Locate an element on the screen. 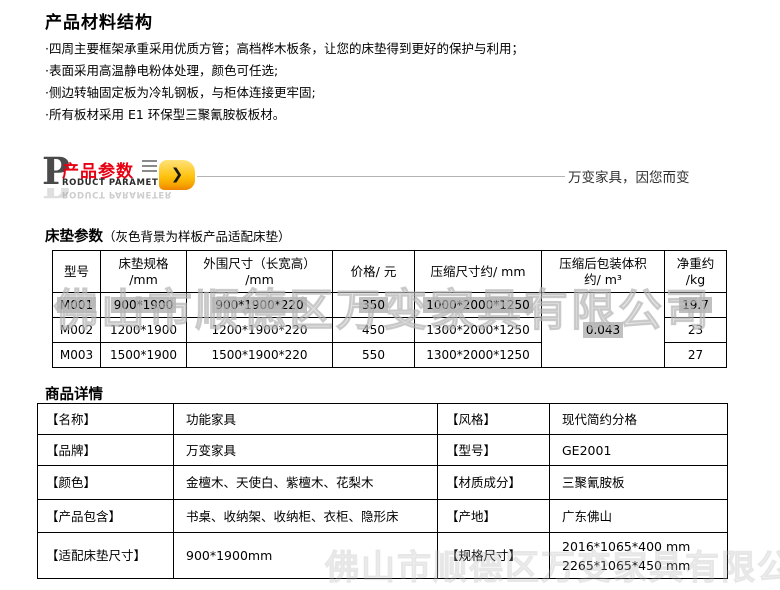 The height and width of the screenshot is (590, 780). detail-label: 【颜色】 is located at coordinates (105, 482).